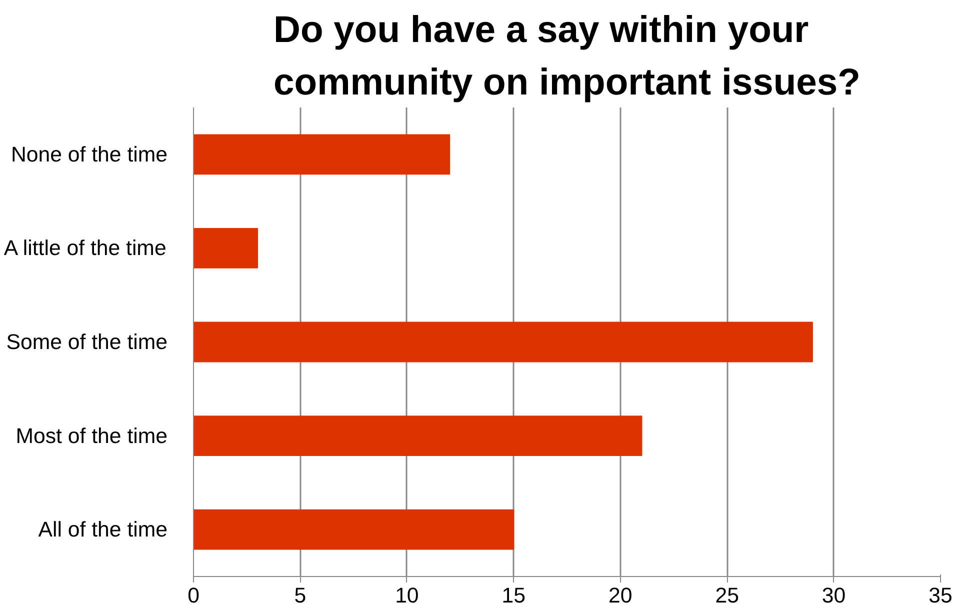  I want to click on x-tick-label: 0, so click(194, 596).